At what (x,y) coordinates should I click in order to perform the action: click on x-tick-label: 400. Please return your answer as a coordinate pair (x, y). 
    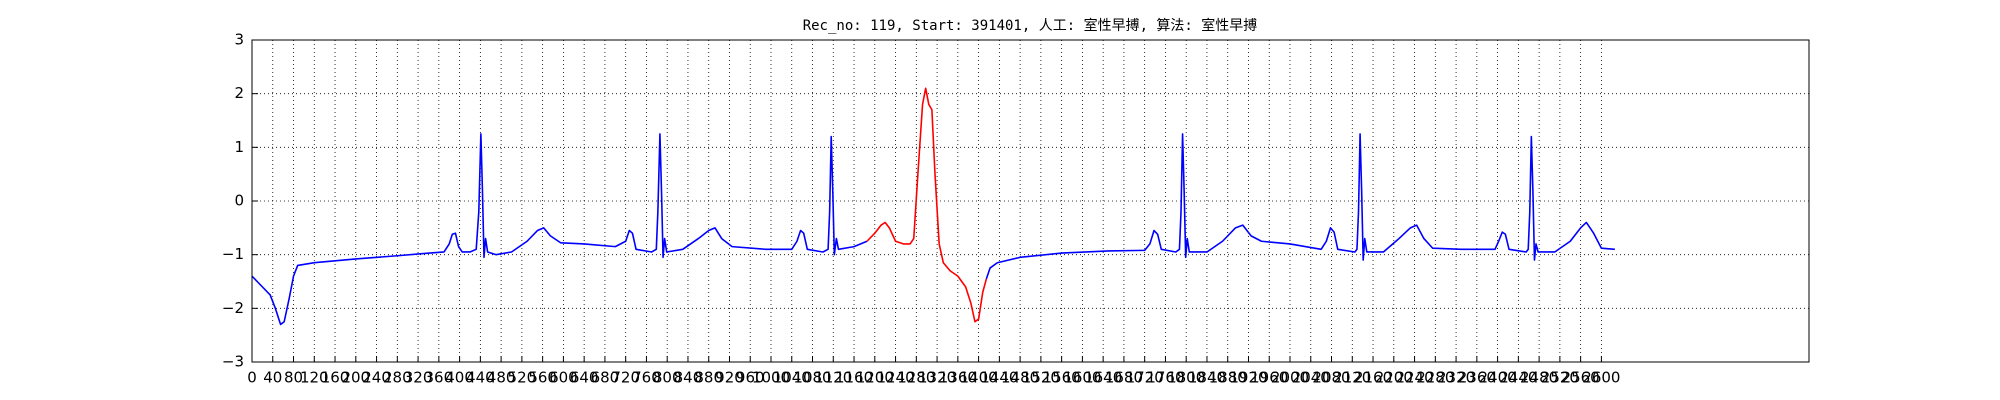
    Looking at the image, I should click on (459, 378).